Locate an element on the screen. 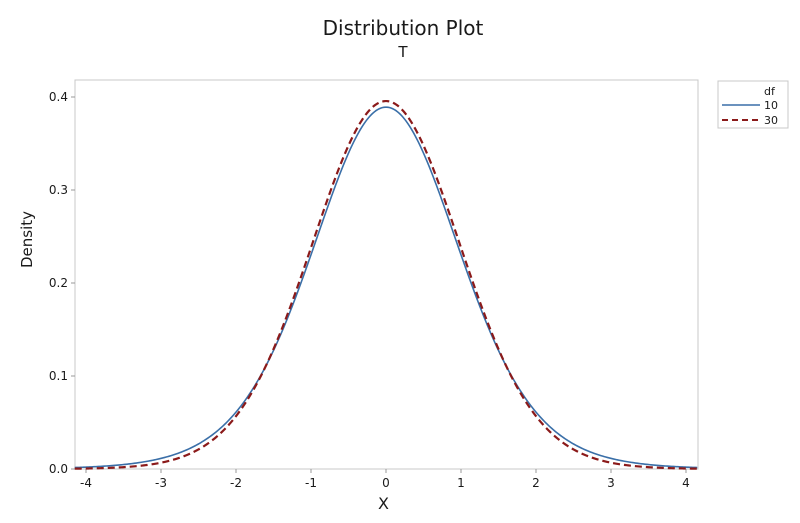 This screenshot has height=523, width=800. x-tick-label: -2 is located at coordinates (236, 483).